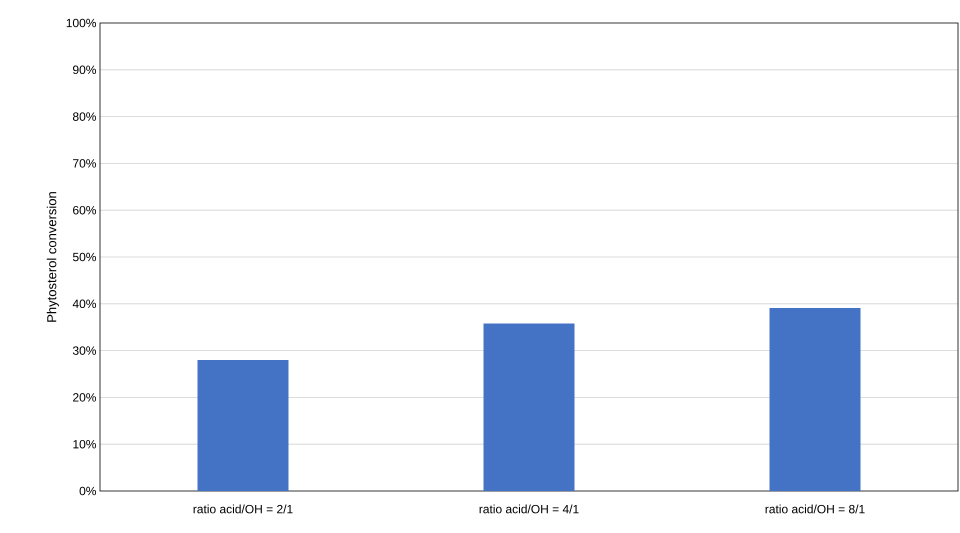 The height and width of the screenshot is (533, 960). What do you see at coordinates (84, 70) in the screenshot?
I see `y-tick-label: 90%` at bounding box center [84, 70].